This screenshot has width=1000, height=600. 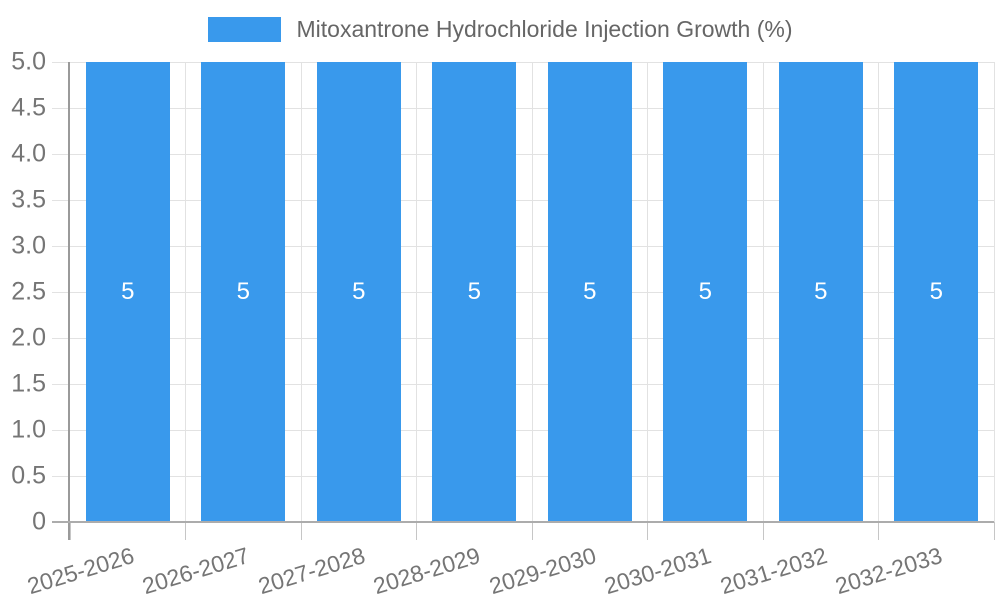 I want to click on x-category-label: 2031-2032, so click(x=773, y=571).